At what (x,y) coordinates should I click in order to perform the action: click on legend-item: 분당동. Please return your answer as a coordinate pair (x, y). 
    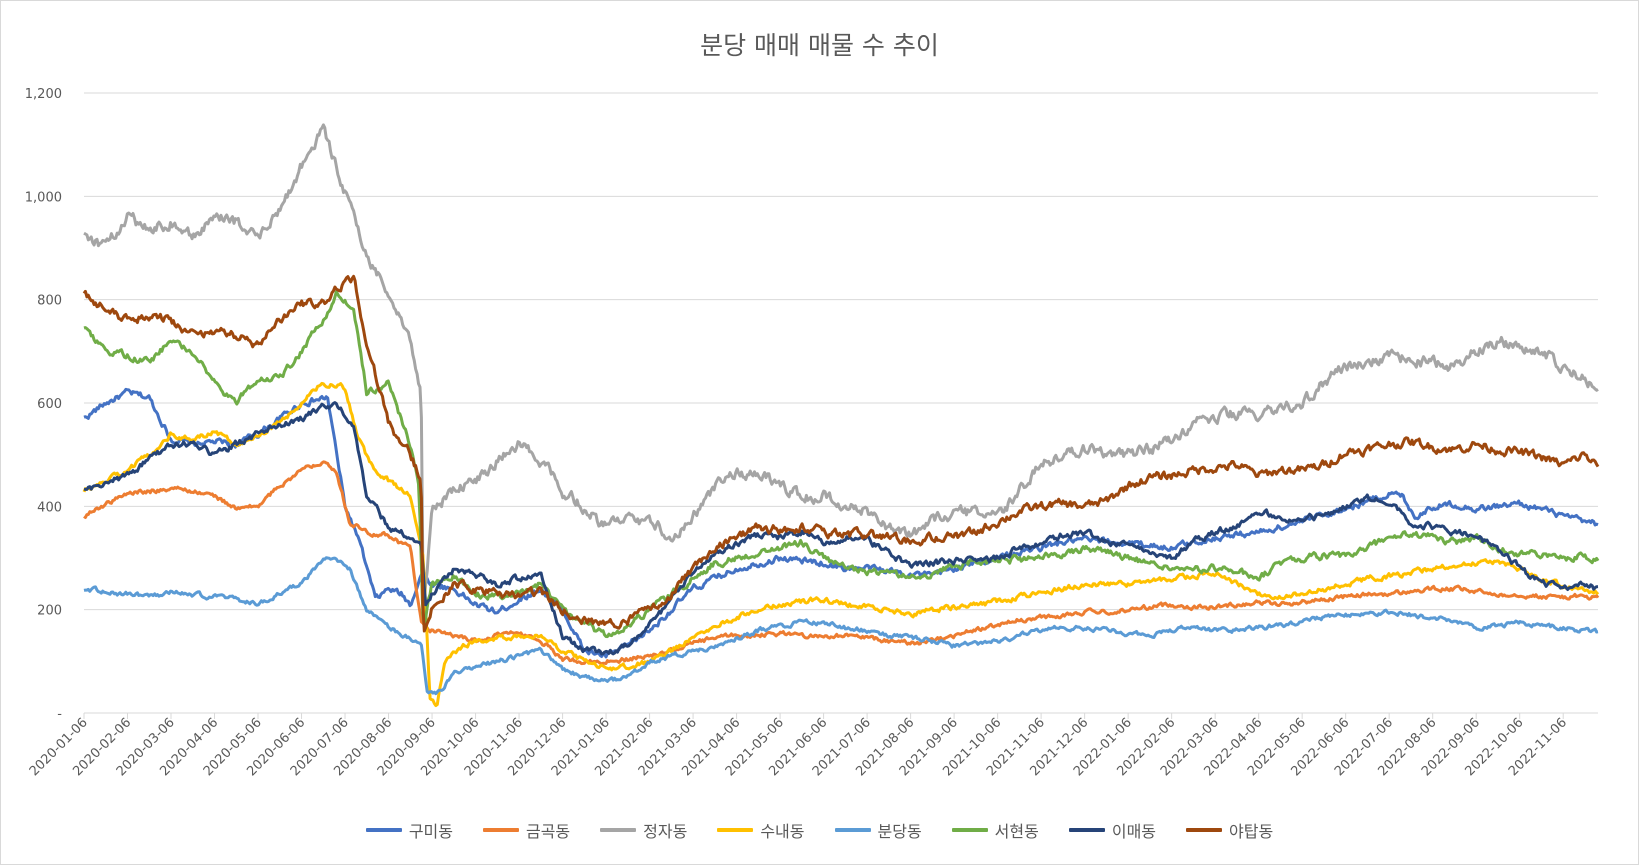
    Looking at the image, I should click on (878, 830).